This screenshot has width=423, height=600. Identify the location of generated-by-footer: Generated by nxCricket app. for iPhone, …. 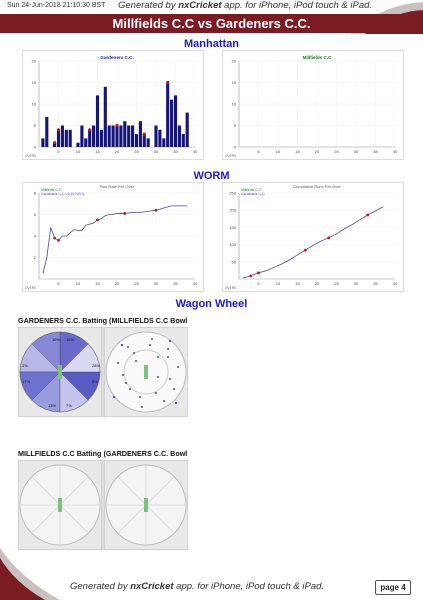
(197, 586).